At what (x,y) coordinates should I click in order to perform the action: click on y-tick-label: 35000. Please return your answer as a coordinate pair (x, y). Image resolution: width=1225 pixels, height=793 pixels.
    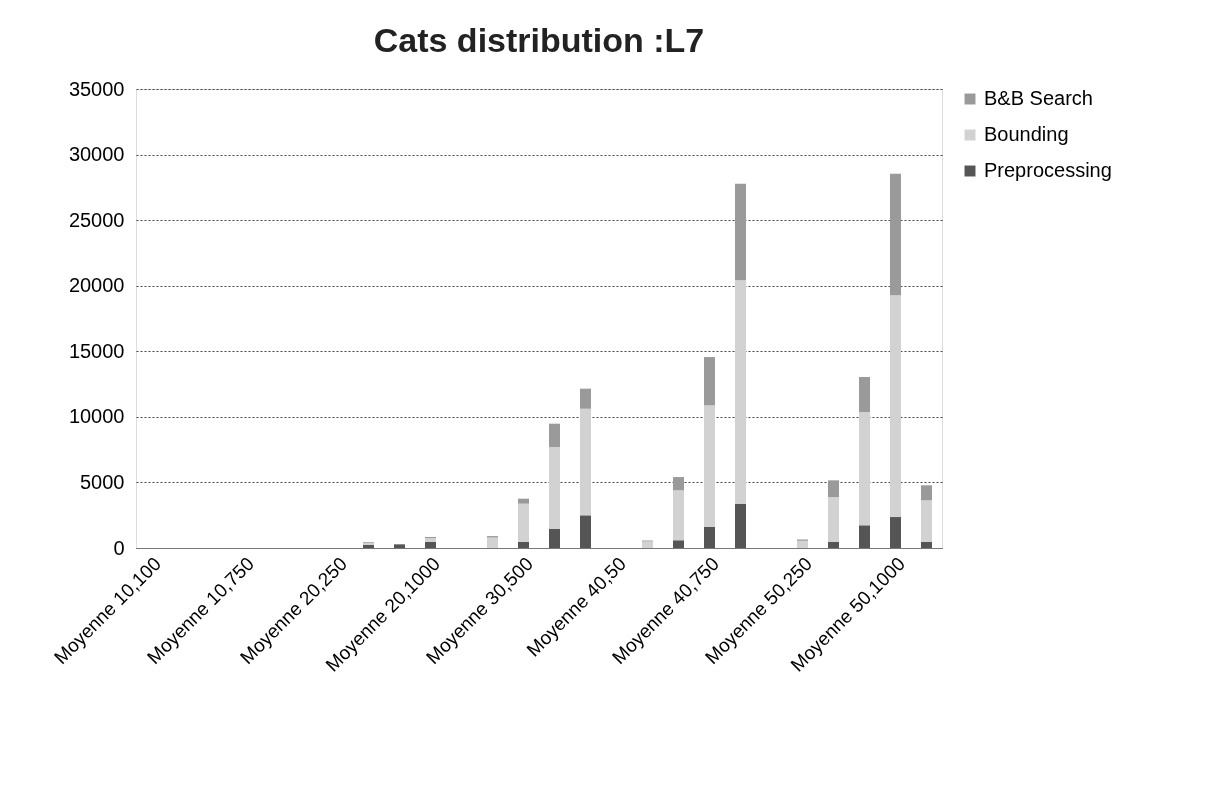
    Looking at the image, I should click on (96, 88).